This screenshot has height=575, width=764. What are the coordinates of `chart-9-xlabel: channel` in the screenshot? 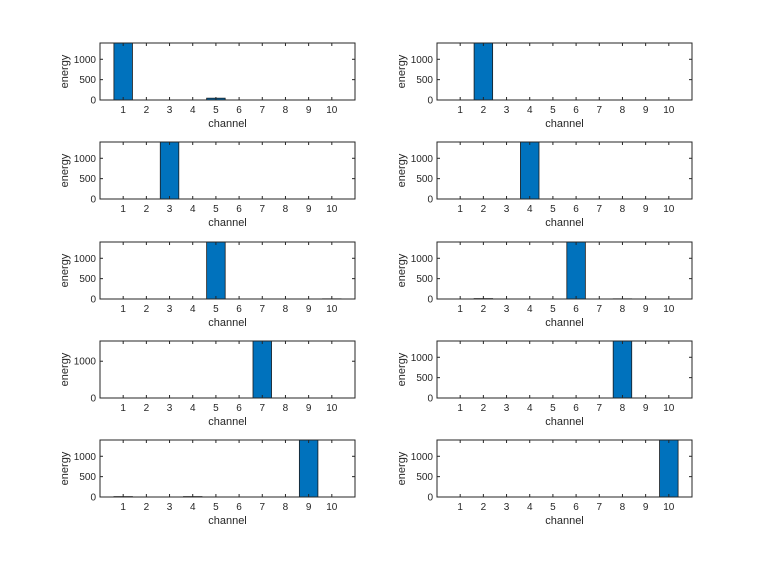 It's located at (227, 521).